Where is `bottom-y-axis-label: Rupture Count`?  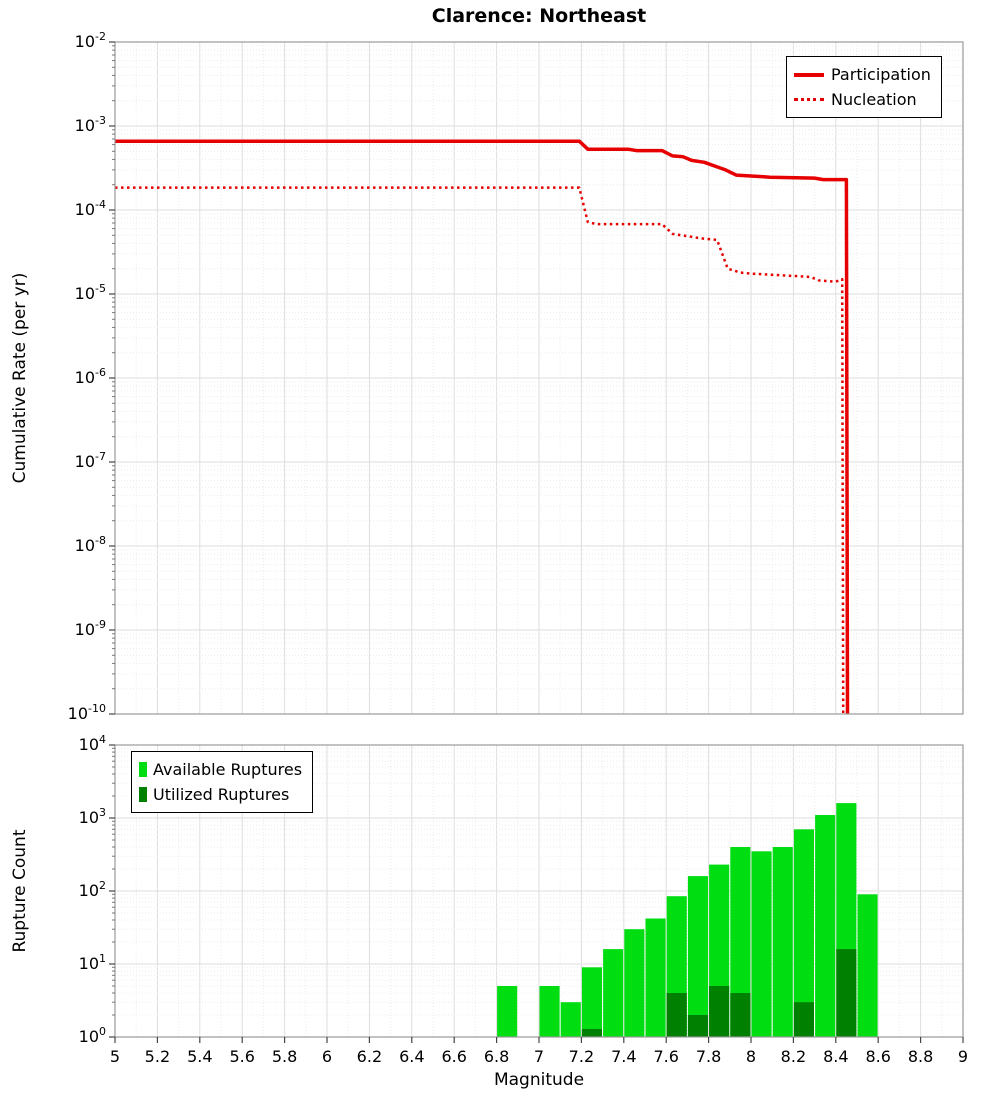
bottom-y-axis-label: Rupture Count is located at coordinates (20, 891).